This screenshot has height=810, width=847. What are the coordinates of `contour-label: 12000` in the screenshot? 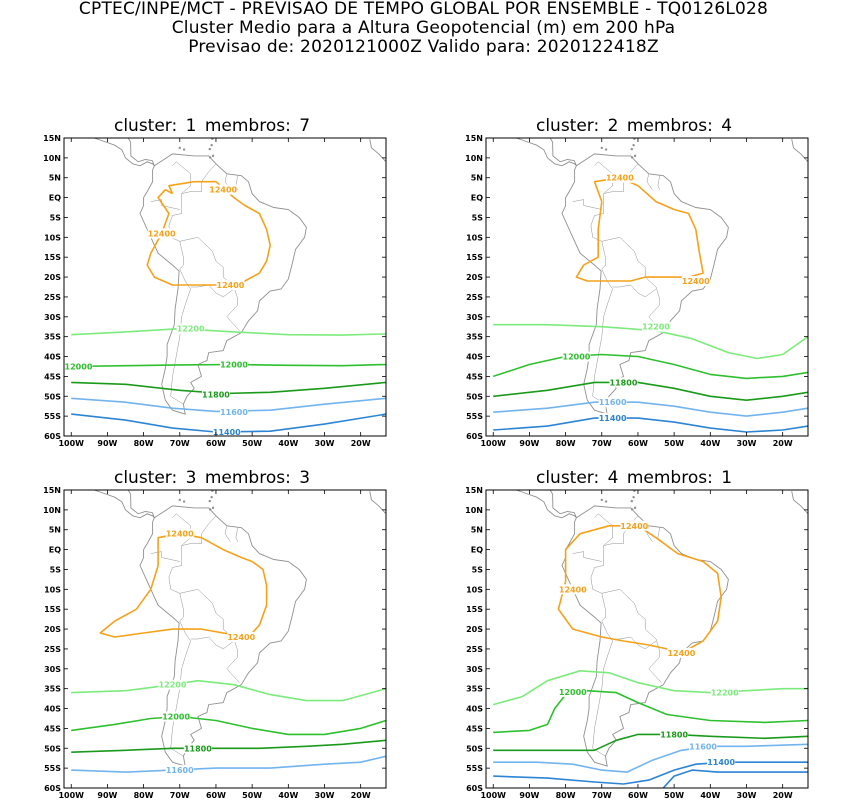 It's located at (79, 366).